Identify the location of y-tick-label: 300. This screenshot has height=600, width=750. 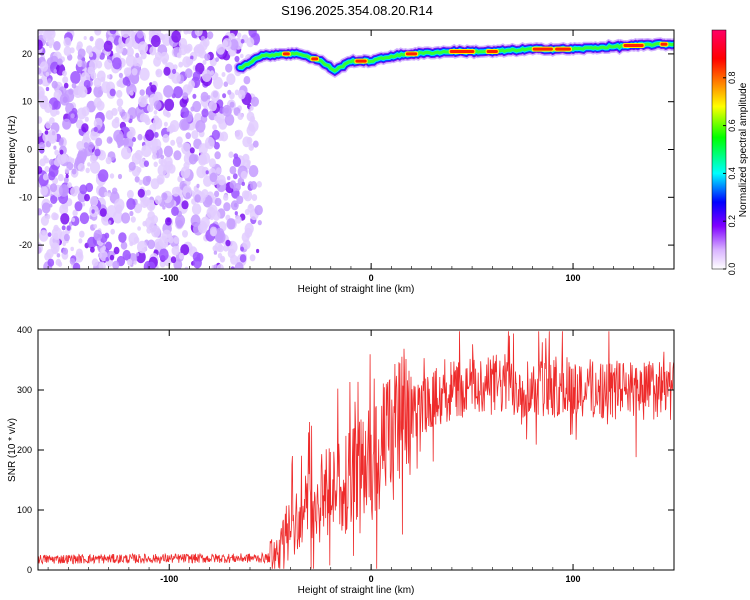
(24, 390).